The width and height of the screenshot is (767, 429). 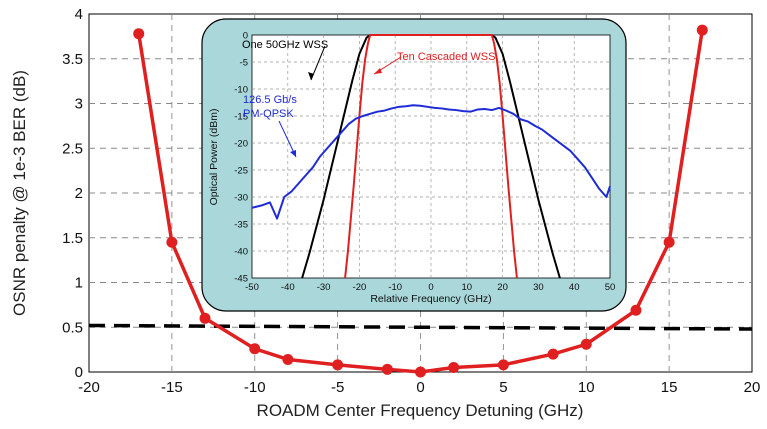 I want to click on inset-y-tick-6: -15, so click(x=241, y=117).